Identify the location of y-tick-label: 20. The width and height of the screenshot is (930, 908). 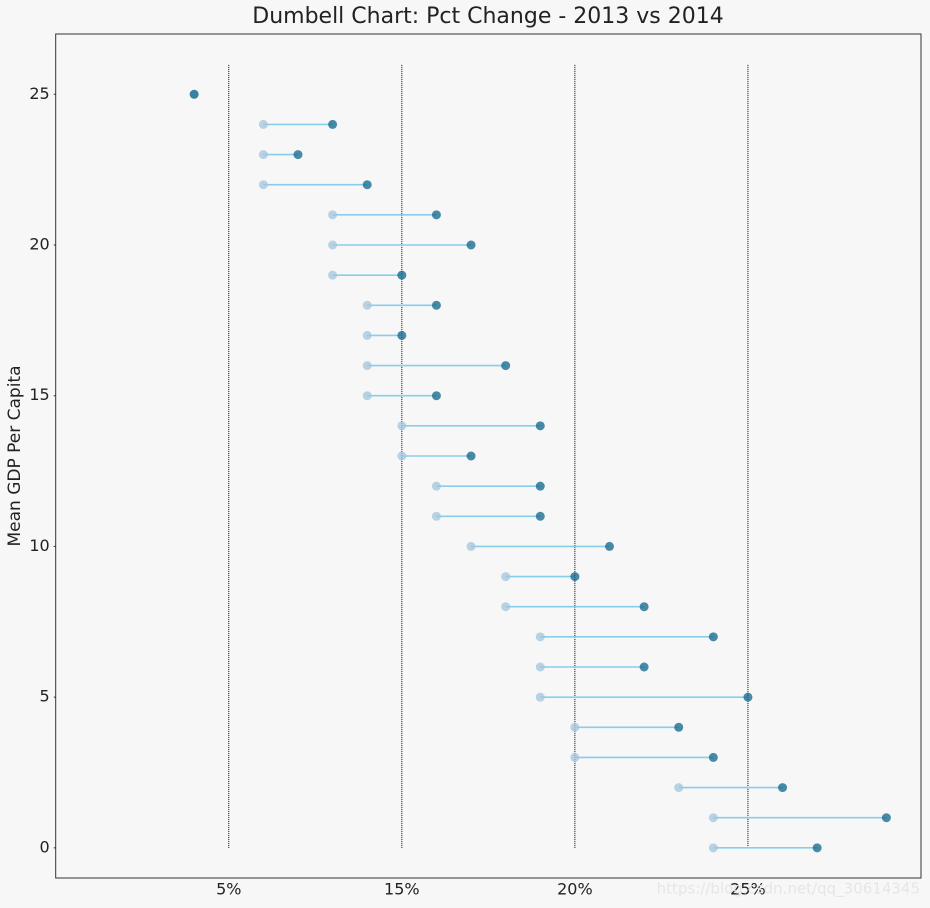
(39, 244).